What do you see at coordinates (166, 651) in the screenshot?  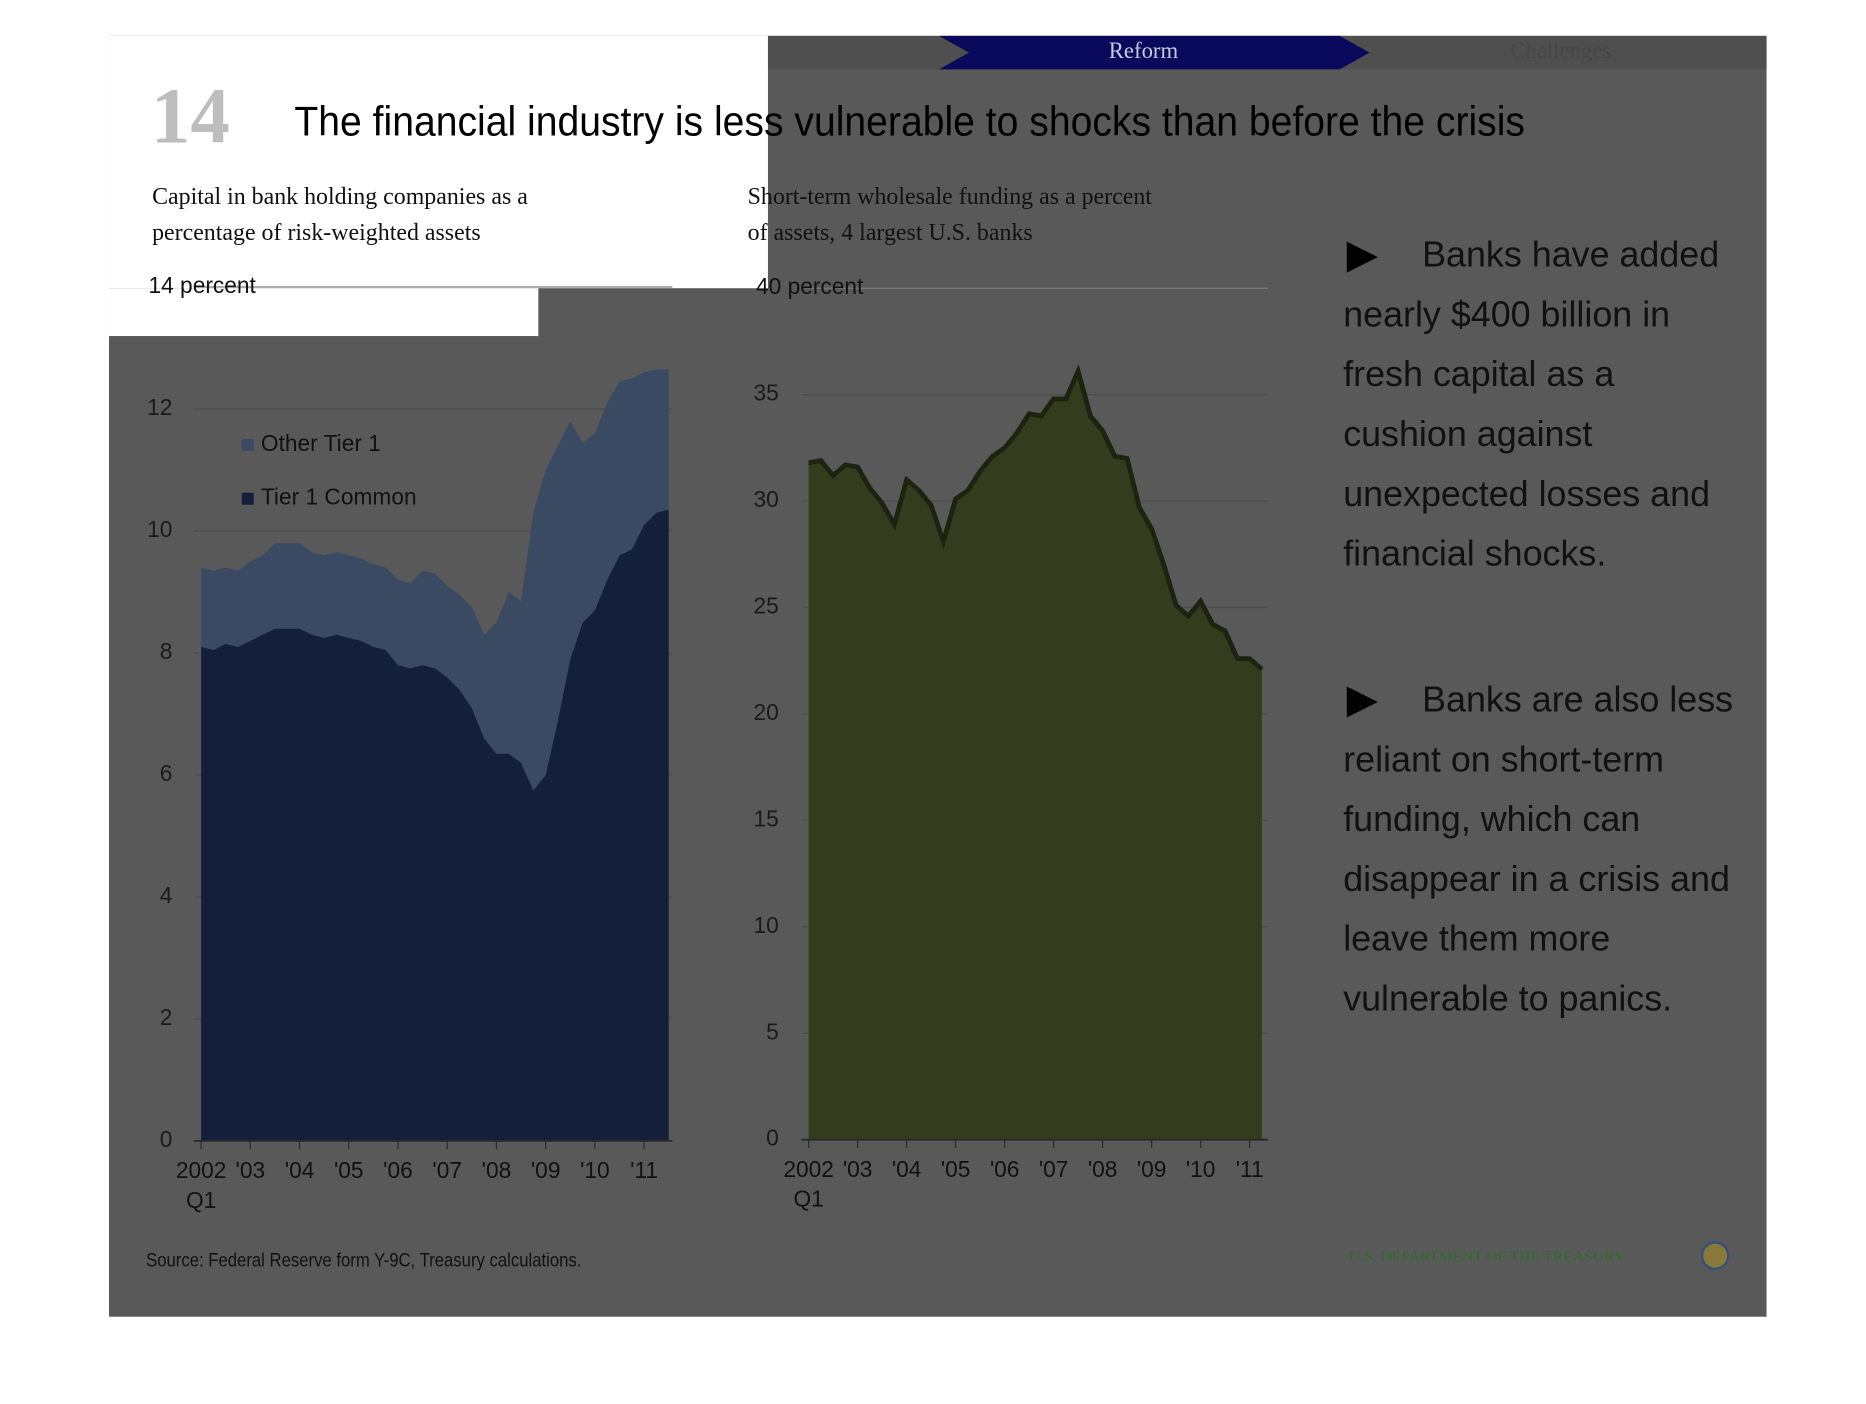 I see `y-tick-label: 8` at bounding box center [166, 651].